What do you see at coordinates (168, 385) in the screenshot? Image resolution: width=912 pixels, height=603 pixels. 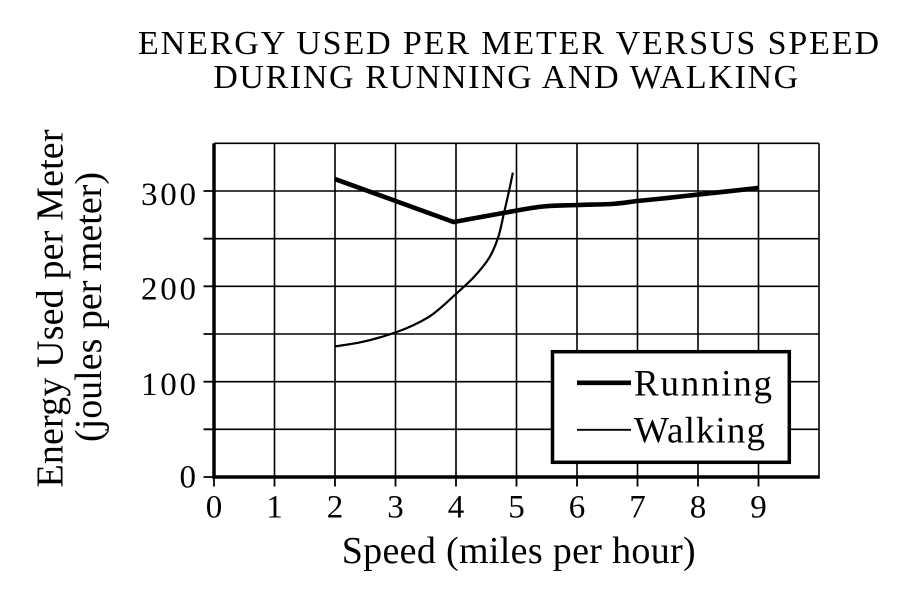 I see `svg-text: 100` at bounding box center [168, 385].